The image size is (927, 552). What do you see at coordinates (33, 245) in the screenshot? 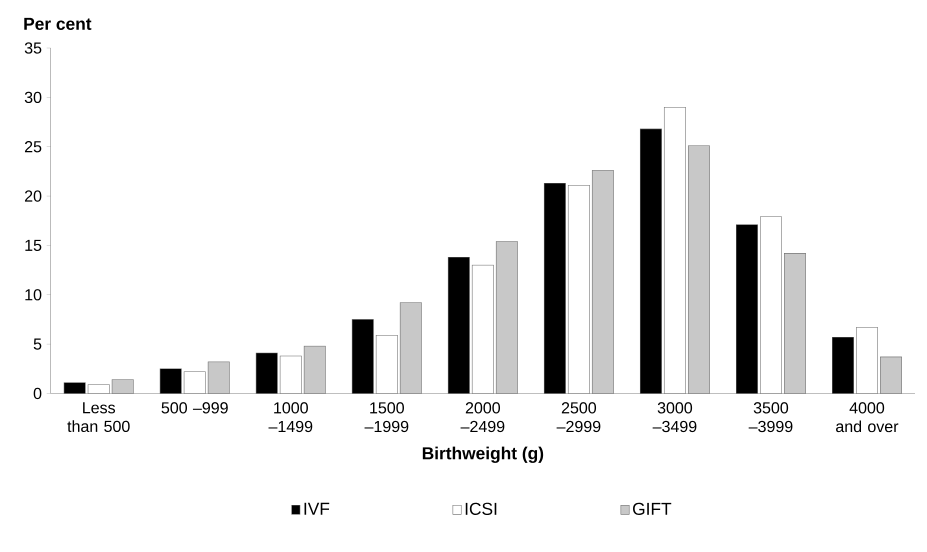
I see `y-tick-label: 15` at bounding box center [33, 245].